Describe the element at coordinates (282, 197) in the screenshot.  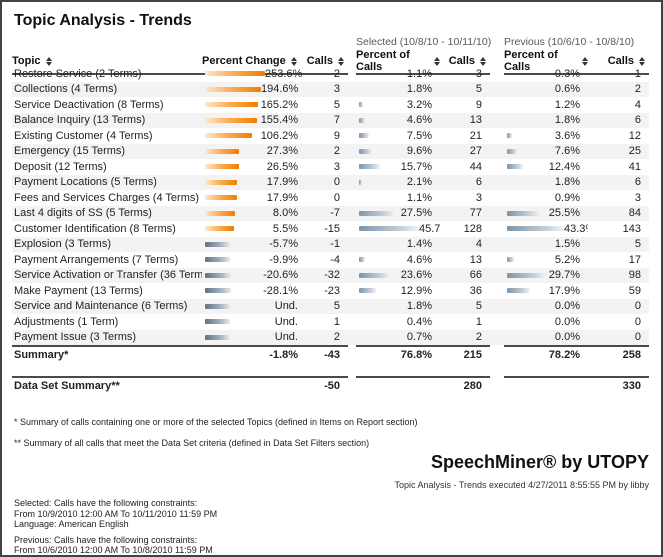
I see `percent-change-value: 17.9%` at that location.